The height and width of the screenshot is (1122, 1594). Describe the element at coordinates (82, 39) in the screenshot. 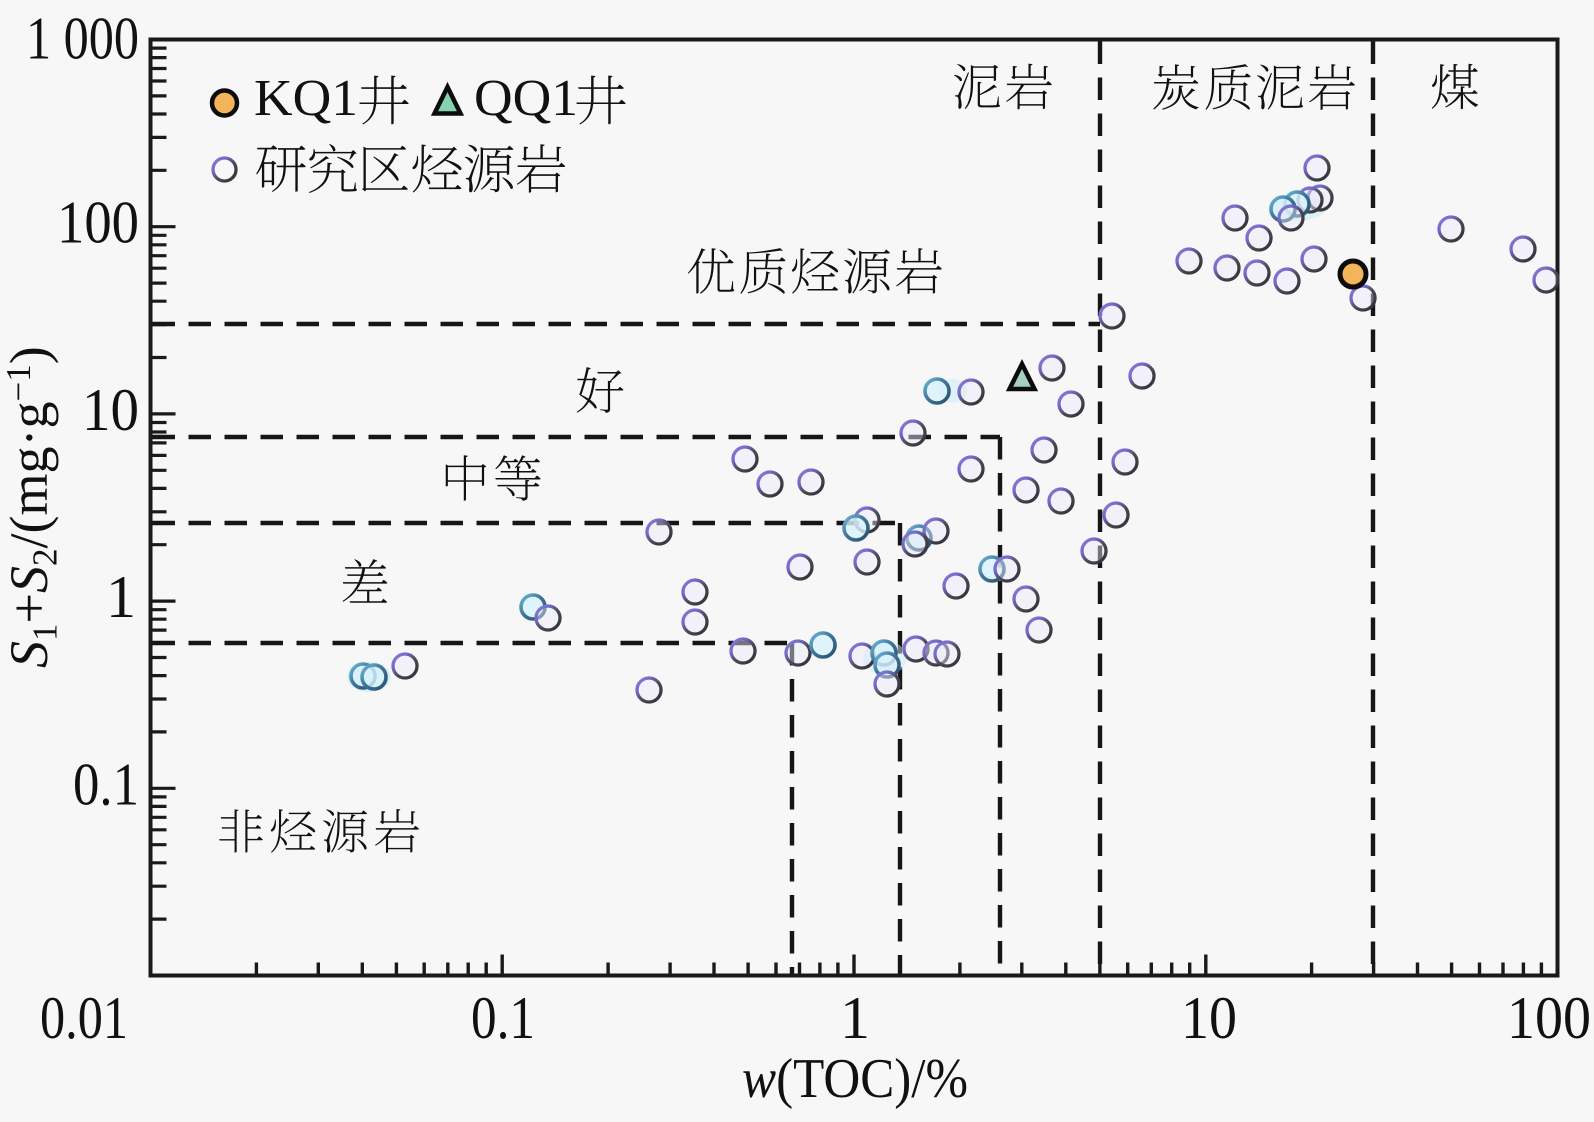

I see `svg-text: 1 000` at that location.